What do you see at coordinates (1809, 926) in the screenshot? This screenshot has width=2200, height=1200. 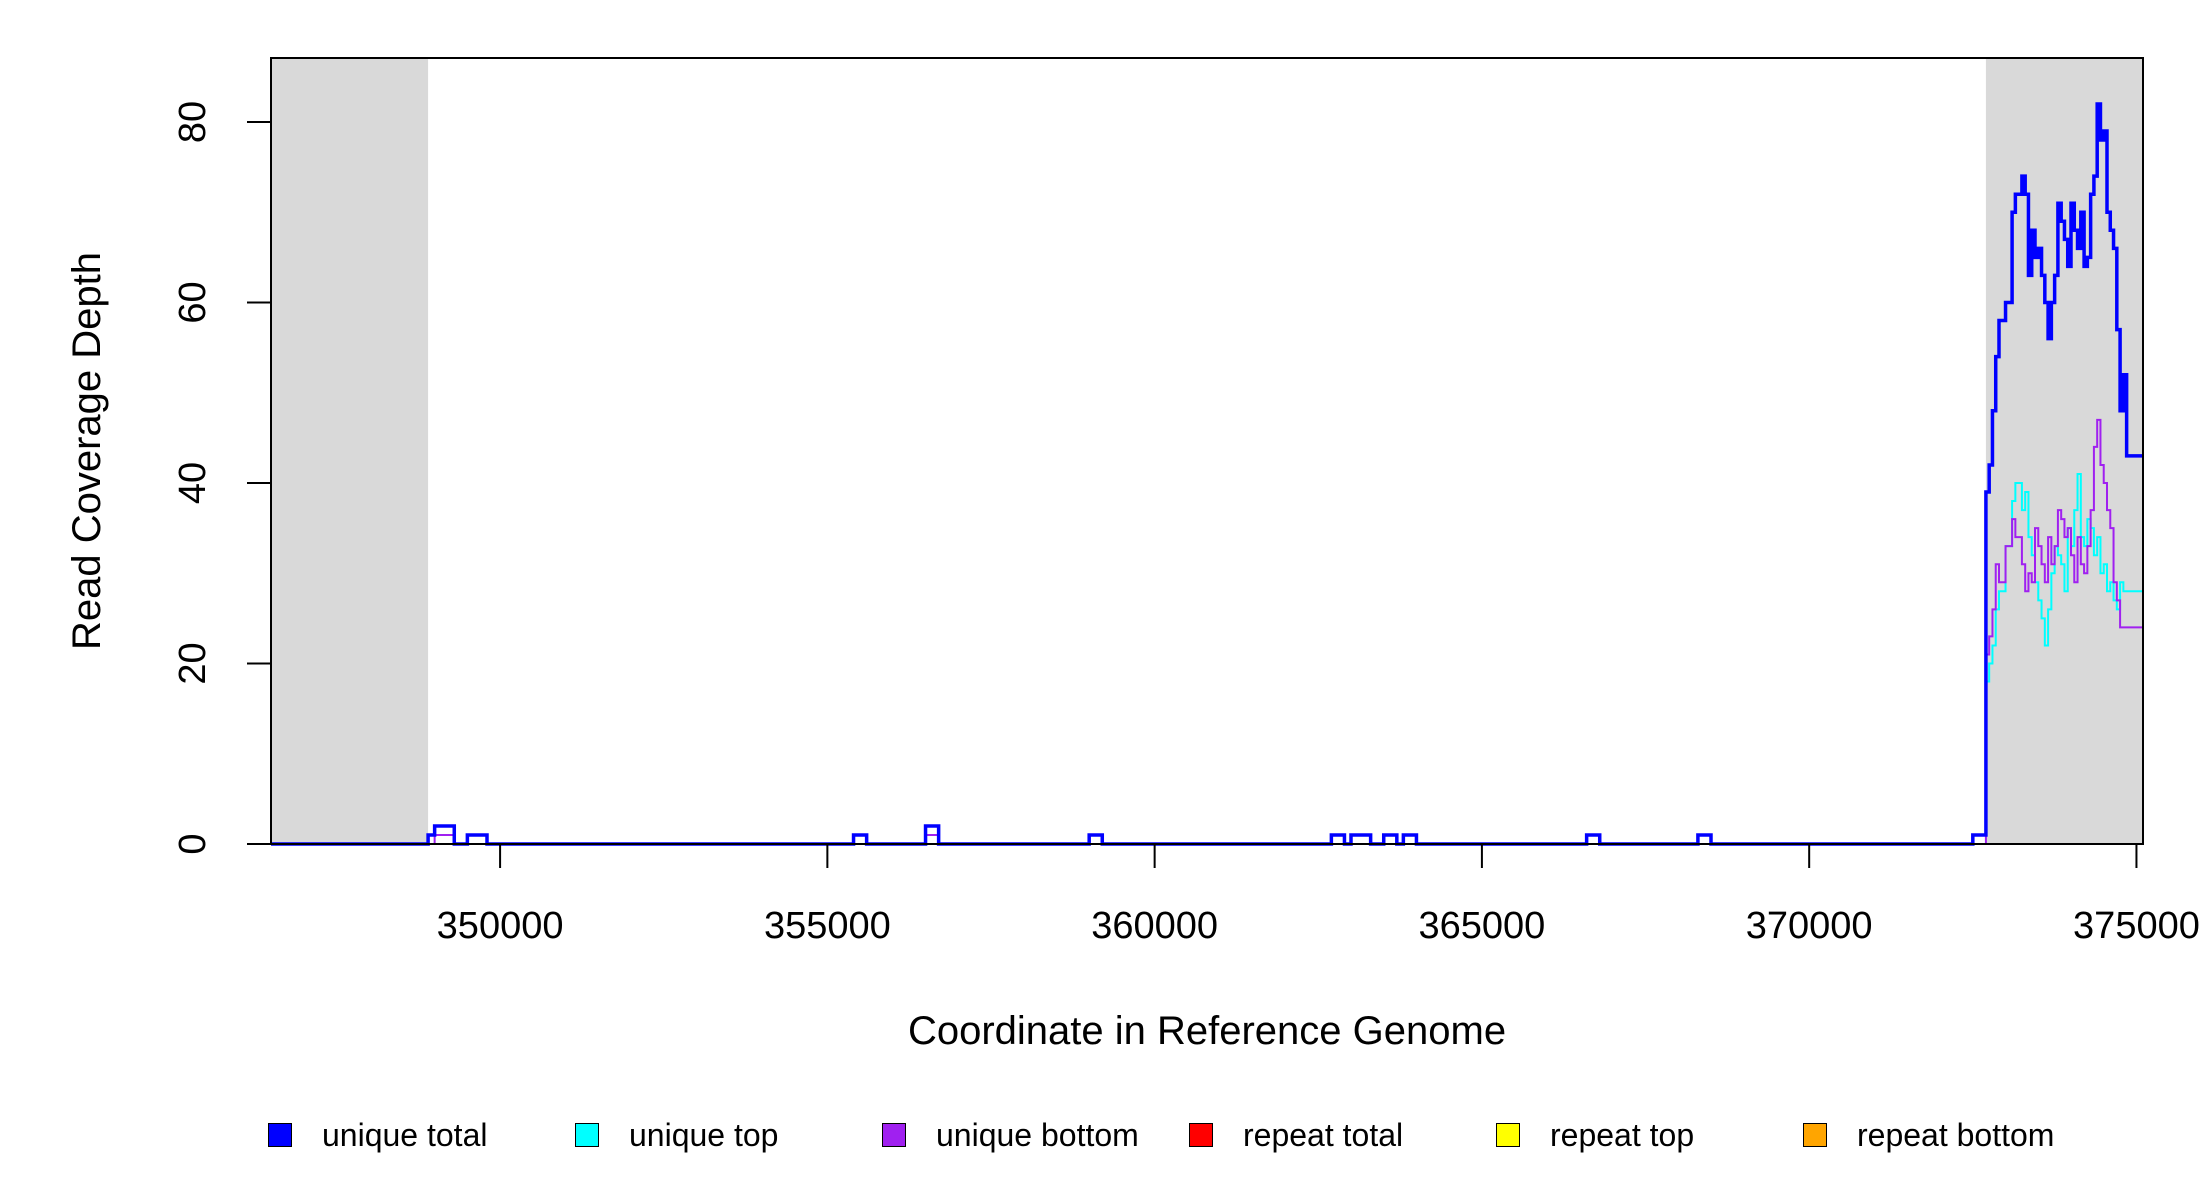 I see `x-tick-label-370000: 370000` at bounding box center [1809, 926].